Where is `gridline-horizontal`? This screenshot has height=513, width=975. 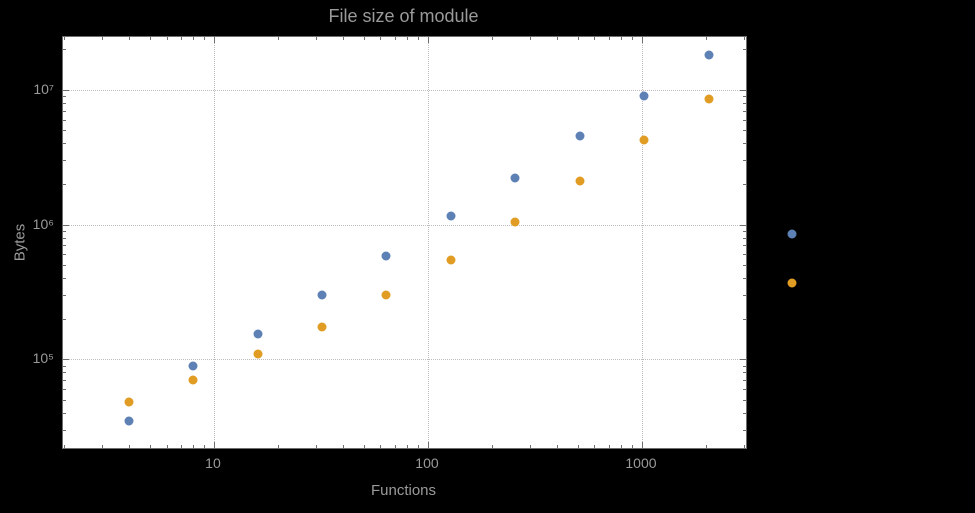 gridline-horizontal is located at coordinates (404, 225).